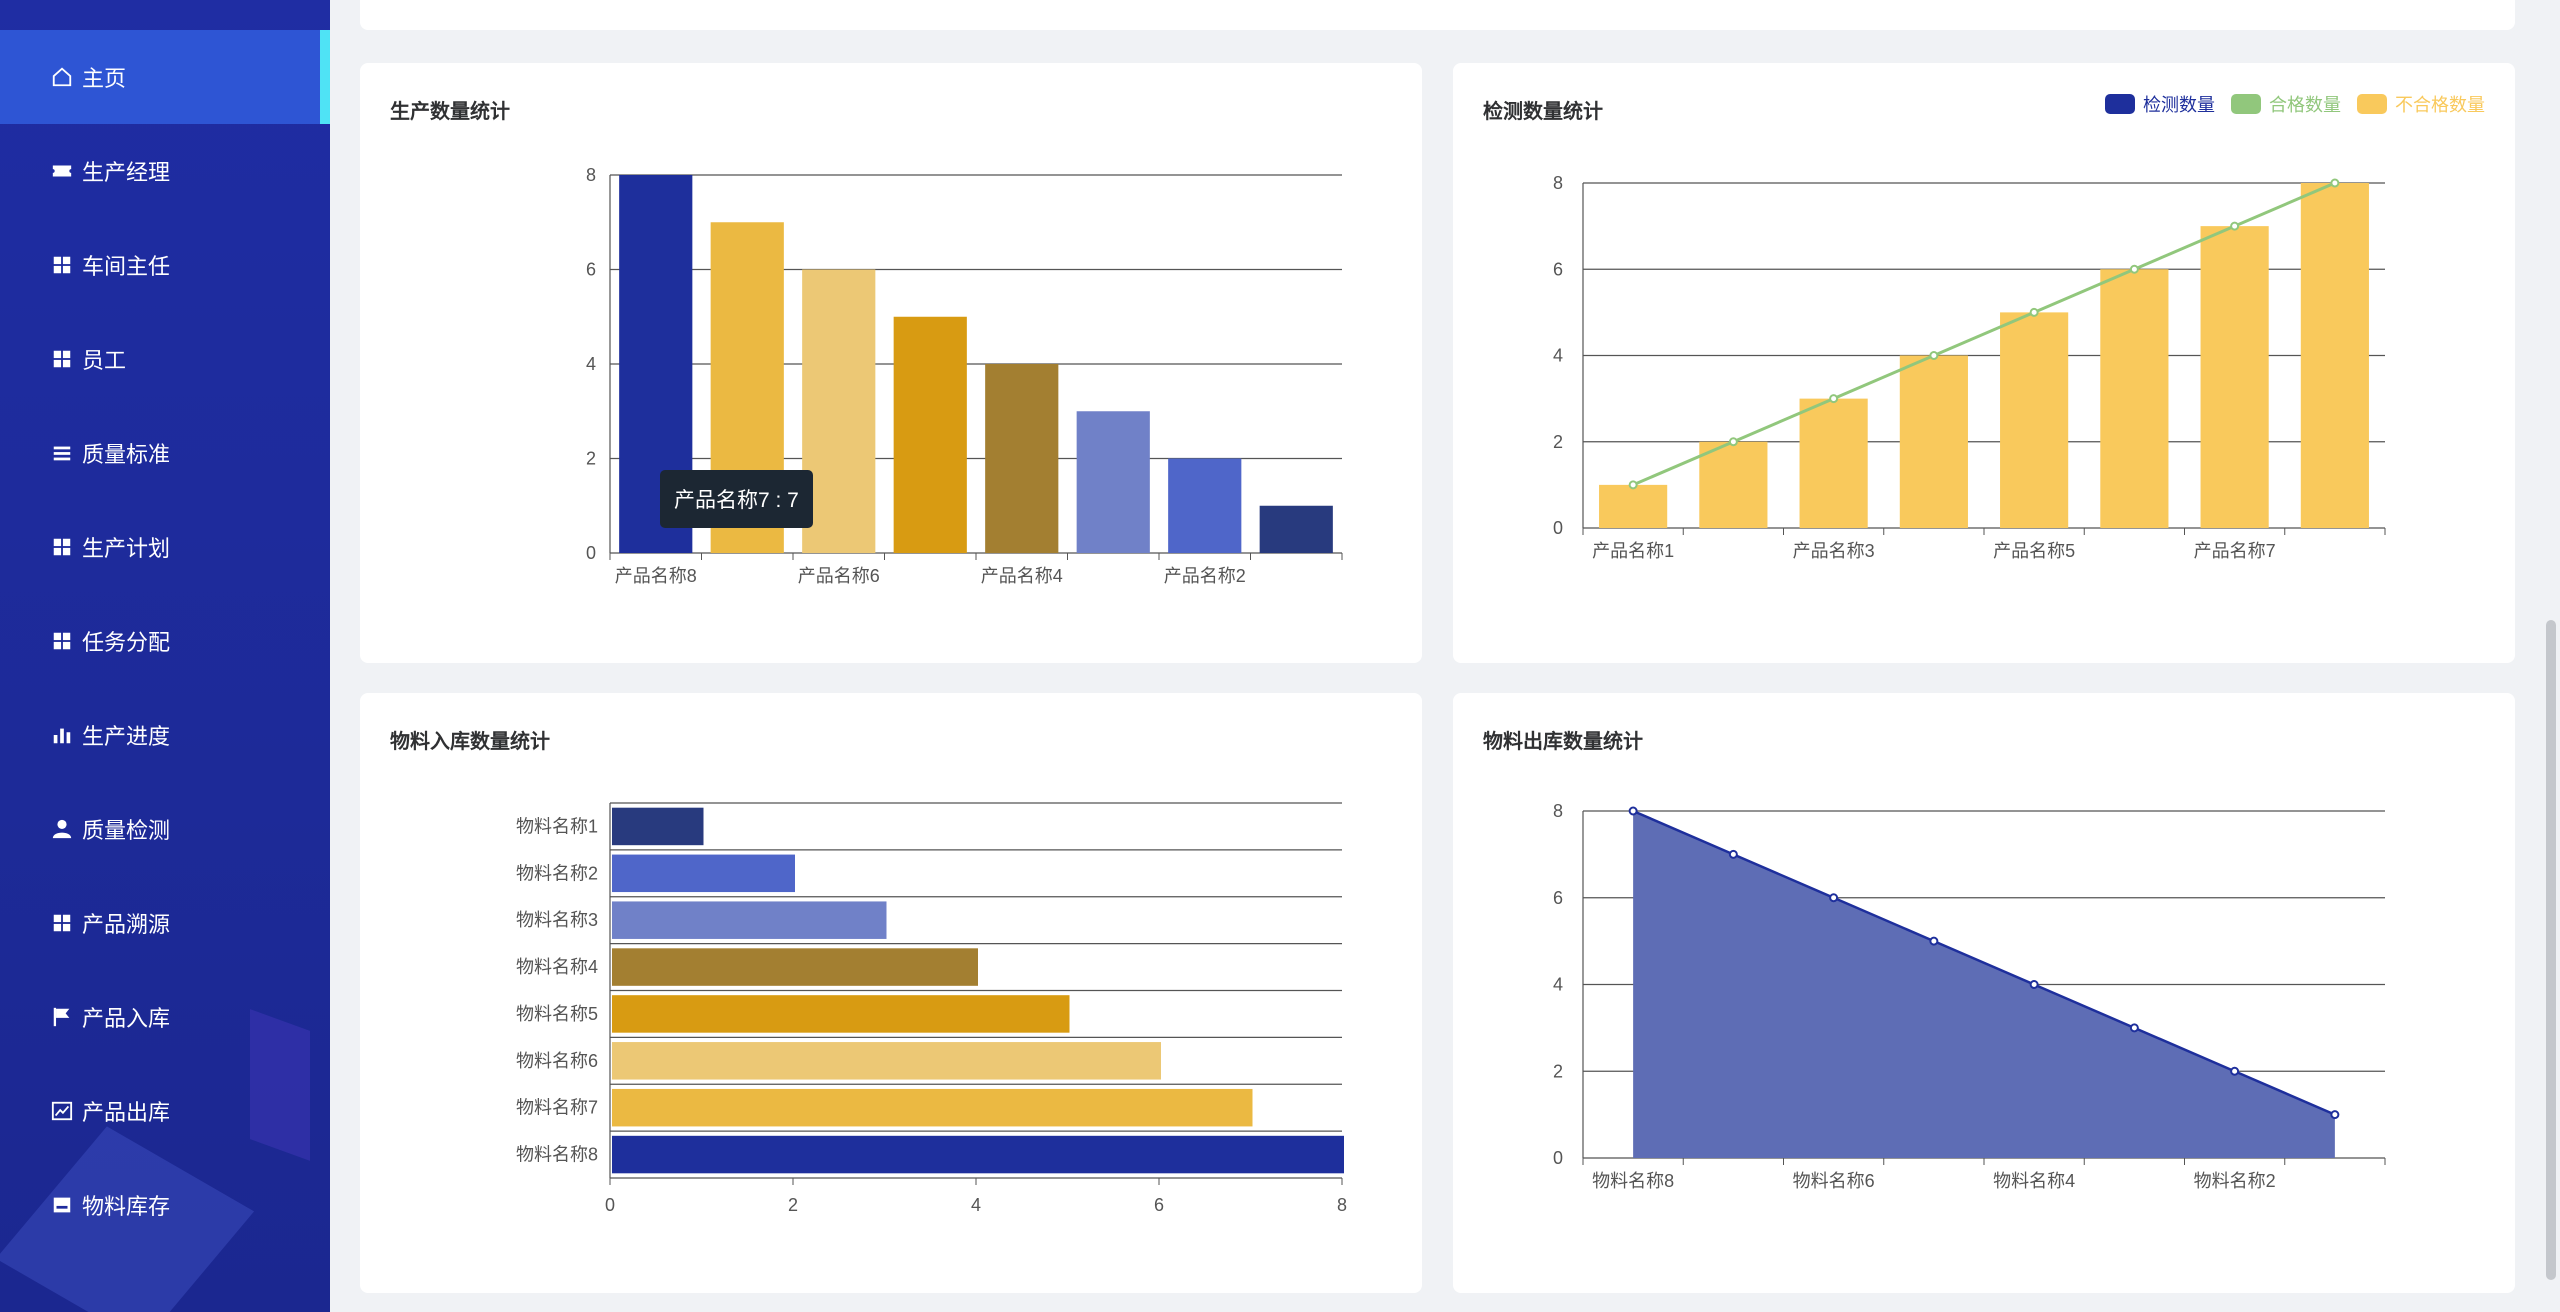 The image size is (2560, 1312). What do you see at coordinates (976, 1205) in the screenshot?
I see `x-tick-label: 4` at bounding box center [976, 1205].